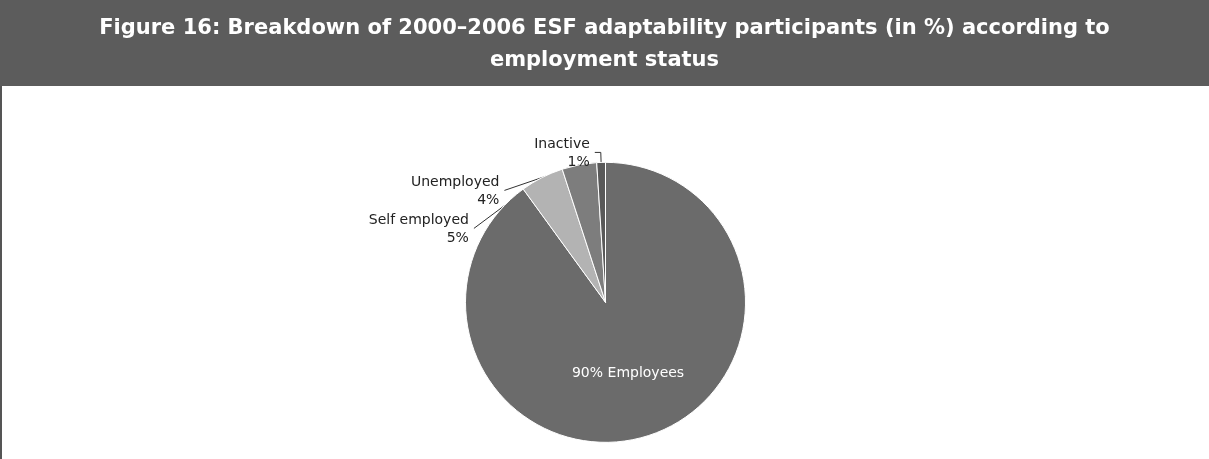 The width and height of the screenshot is (1209, 459). I want to click on slice-label: 90% Employees, so click(628, 371).